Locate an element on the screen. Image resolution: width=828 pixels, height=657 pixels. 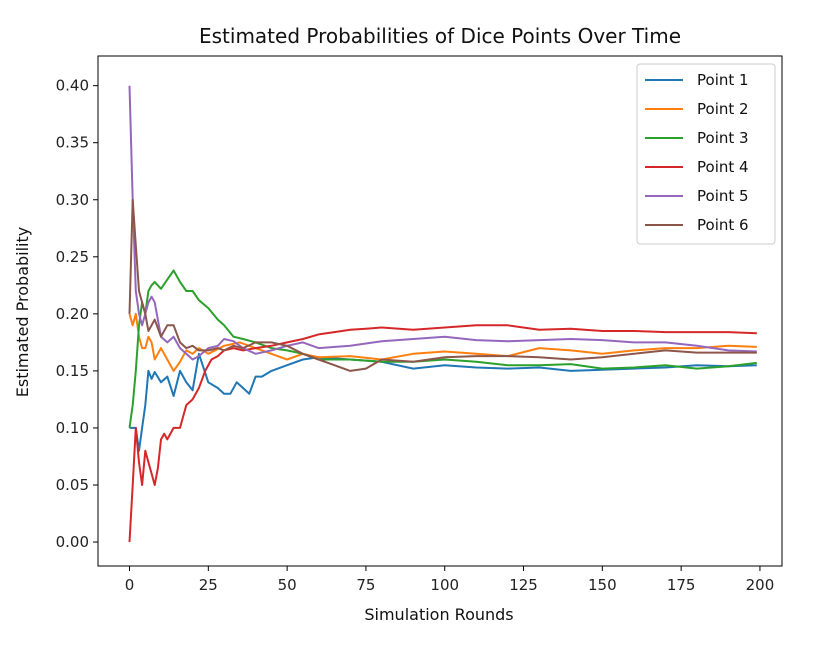
legend-label-1: Point 1 is located at coordinates (723, 80).